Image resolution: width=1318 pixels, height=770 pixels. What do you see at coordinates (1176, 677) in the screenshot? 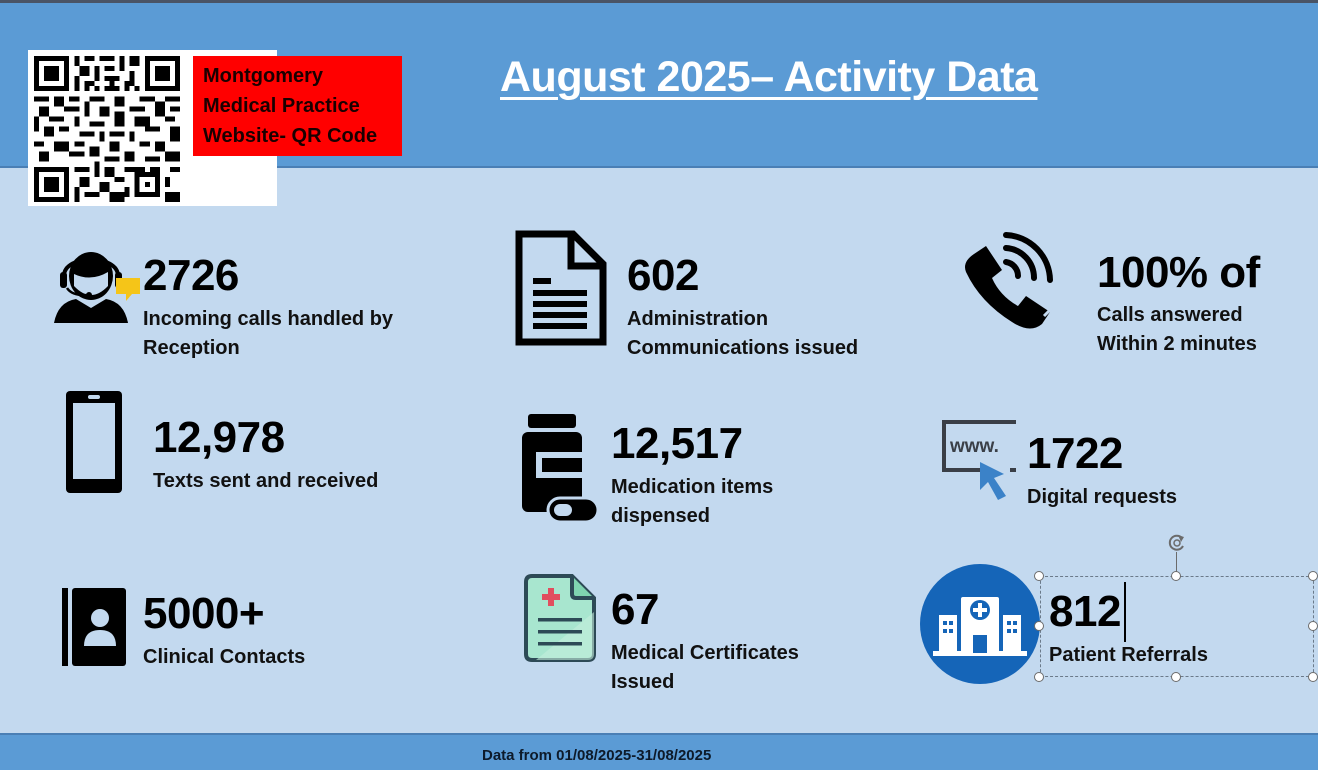
I see `resize-handle-bottom` at bounding box center [1176, 677].